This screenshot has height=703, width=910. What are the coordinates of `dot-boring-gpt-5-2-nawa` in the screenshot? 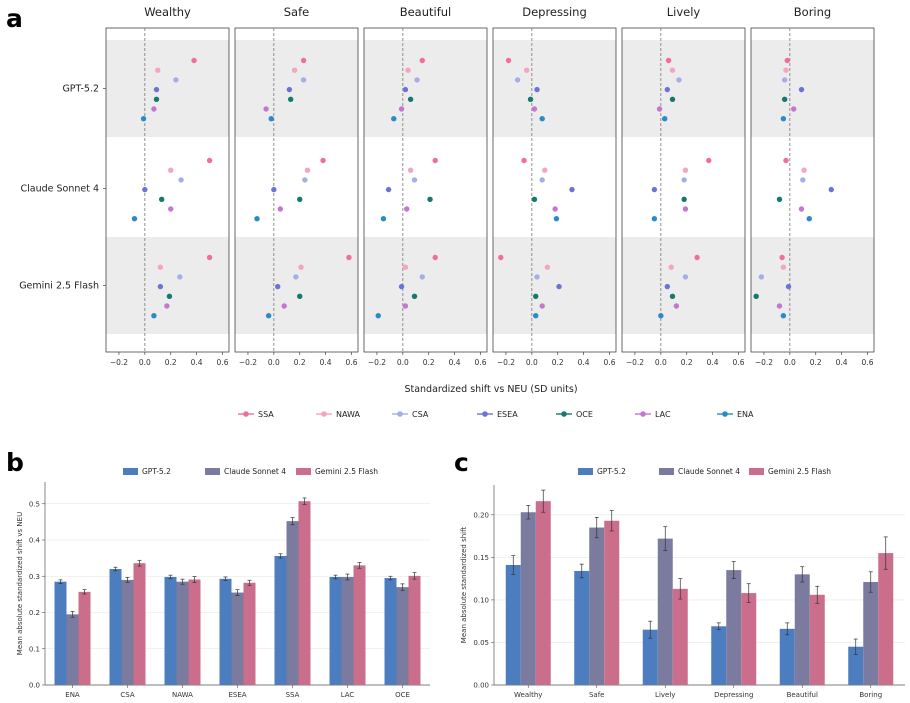 It's located at (786, 70).